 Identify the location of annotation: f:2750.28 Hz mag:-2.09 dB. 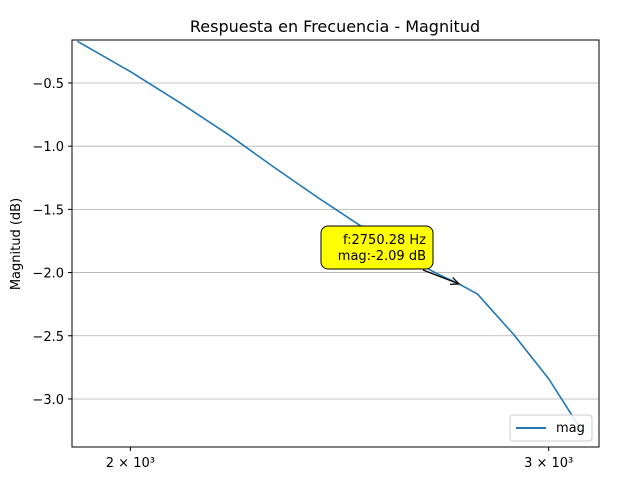
(390, 255).